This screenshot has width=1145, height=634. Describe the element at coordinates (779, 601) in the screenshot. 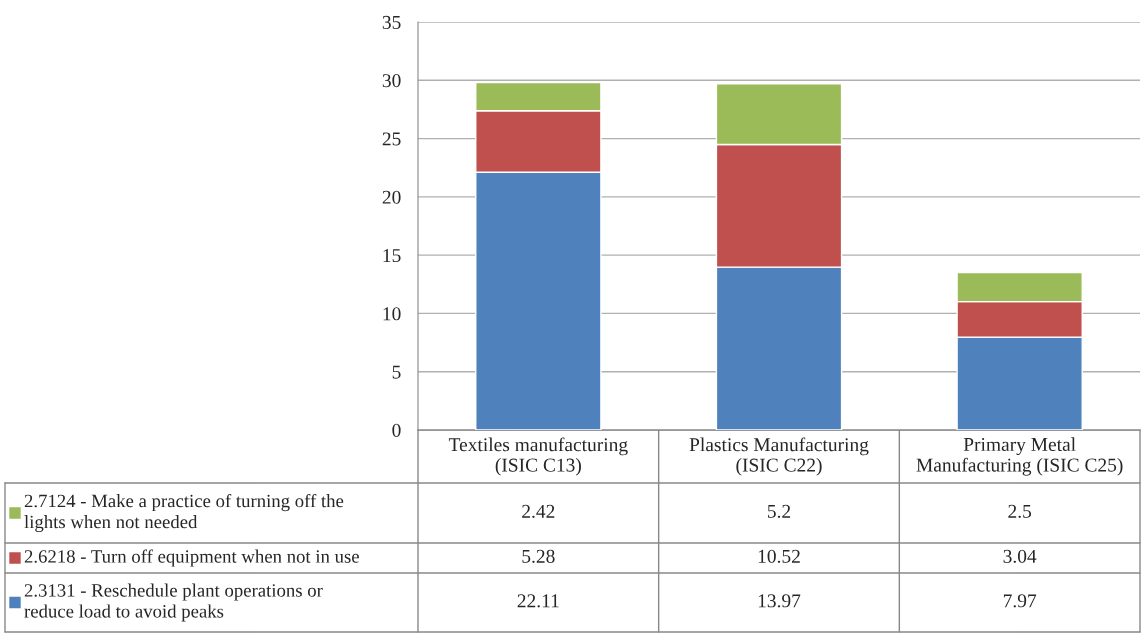

I see `data-label: 13.97` at that location.